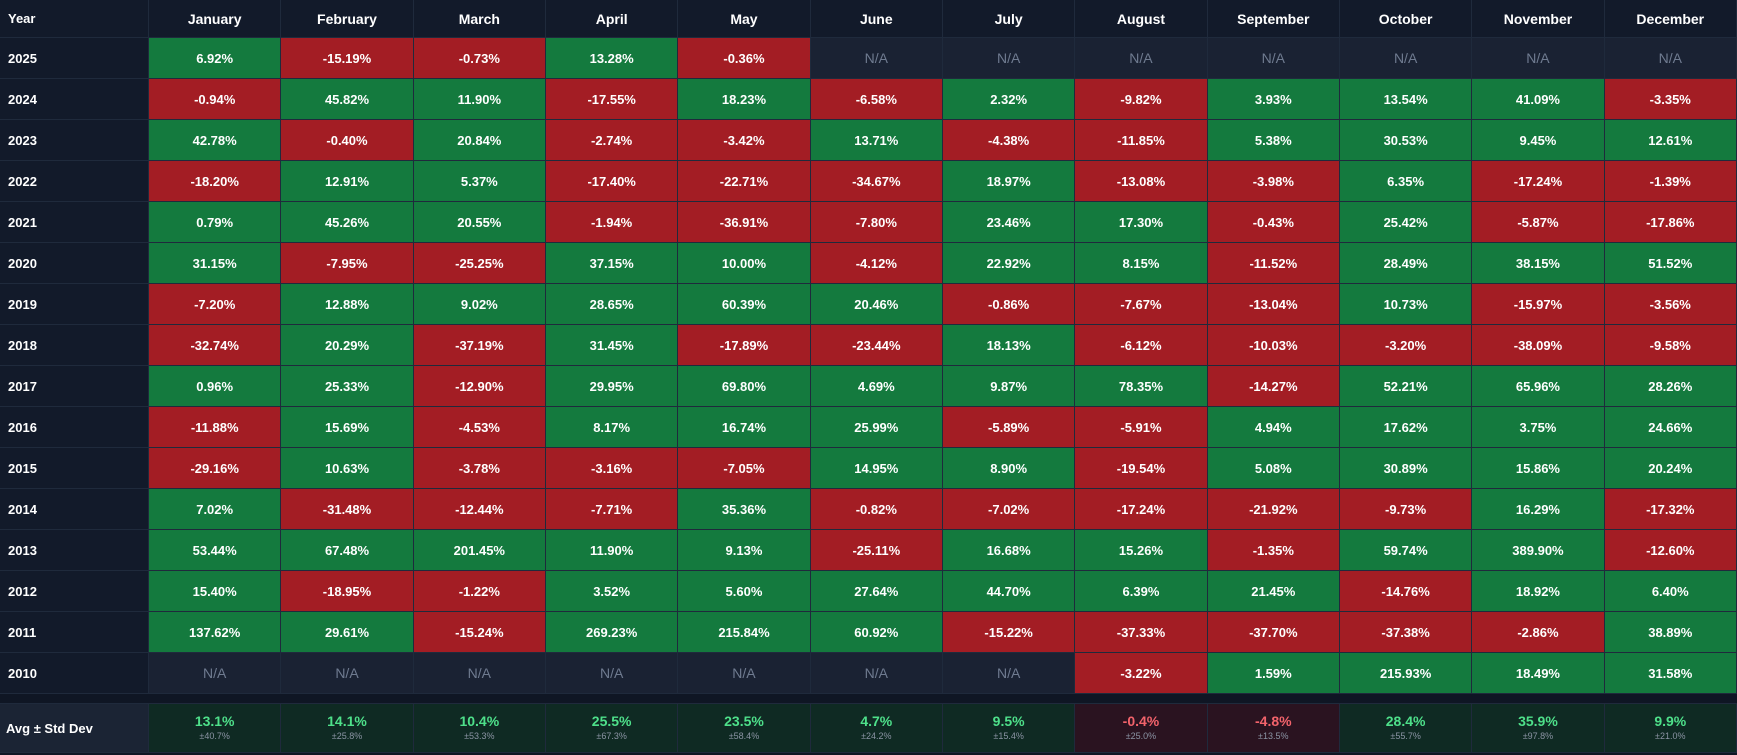 The image size is (1737, 755). I want to click on year-cell: 2012, so click(74, 591).